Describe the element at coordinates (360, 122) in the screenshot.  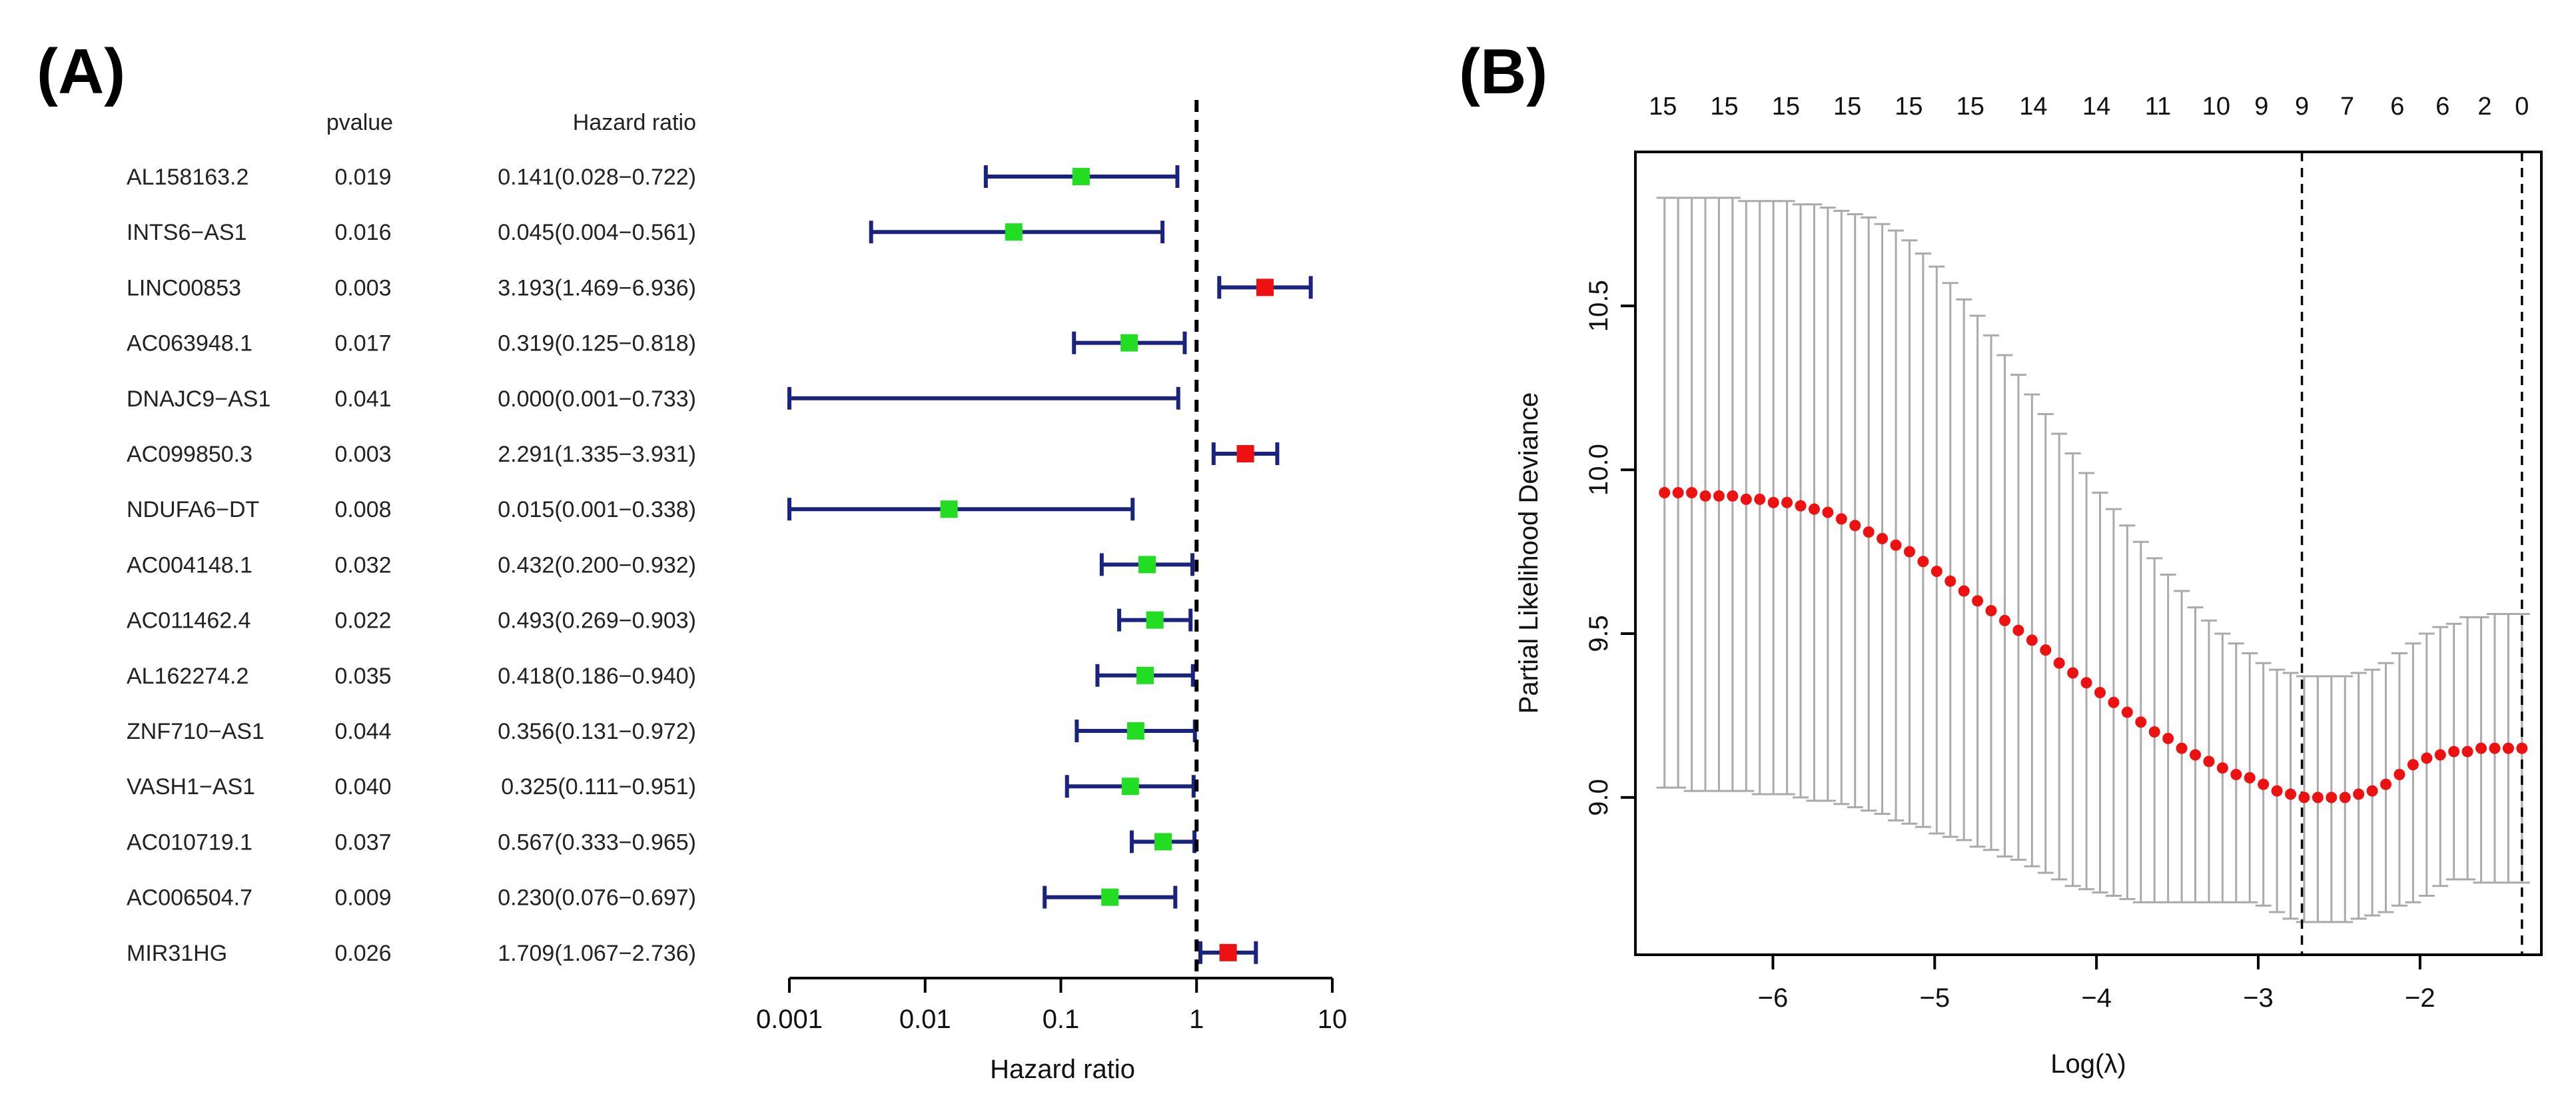
I see `pvalue-header: pvalue` at that location.